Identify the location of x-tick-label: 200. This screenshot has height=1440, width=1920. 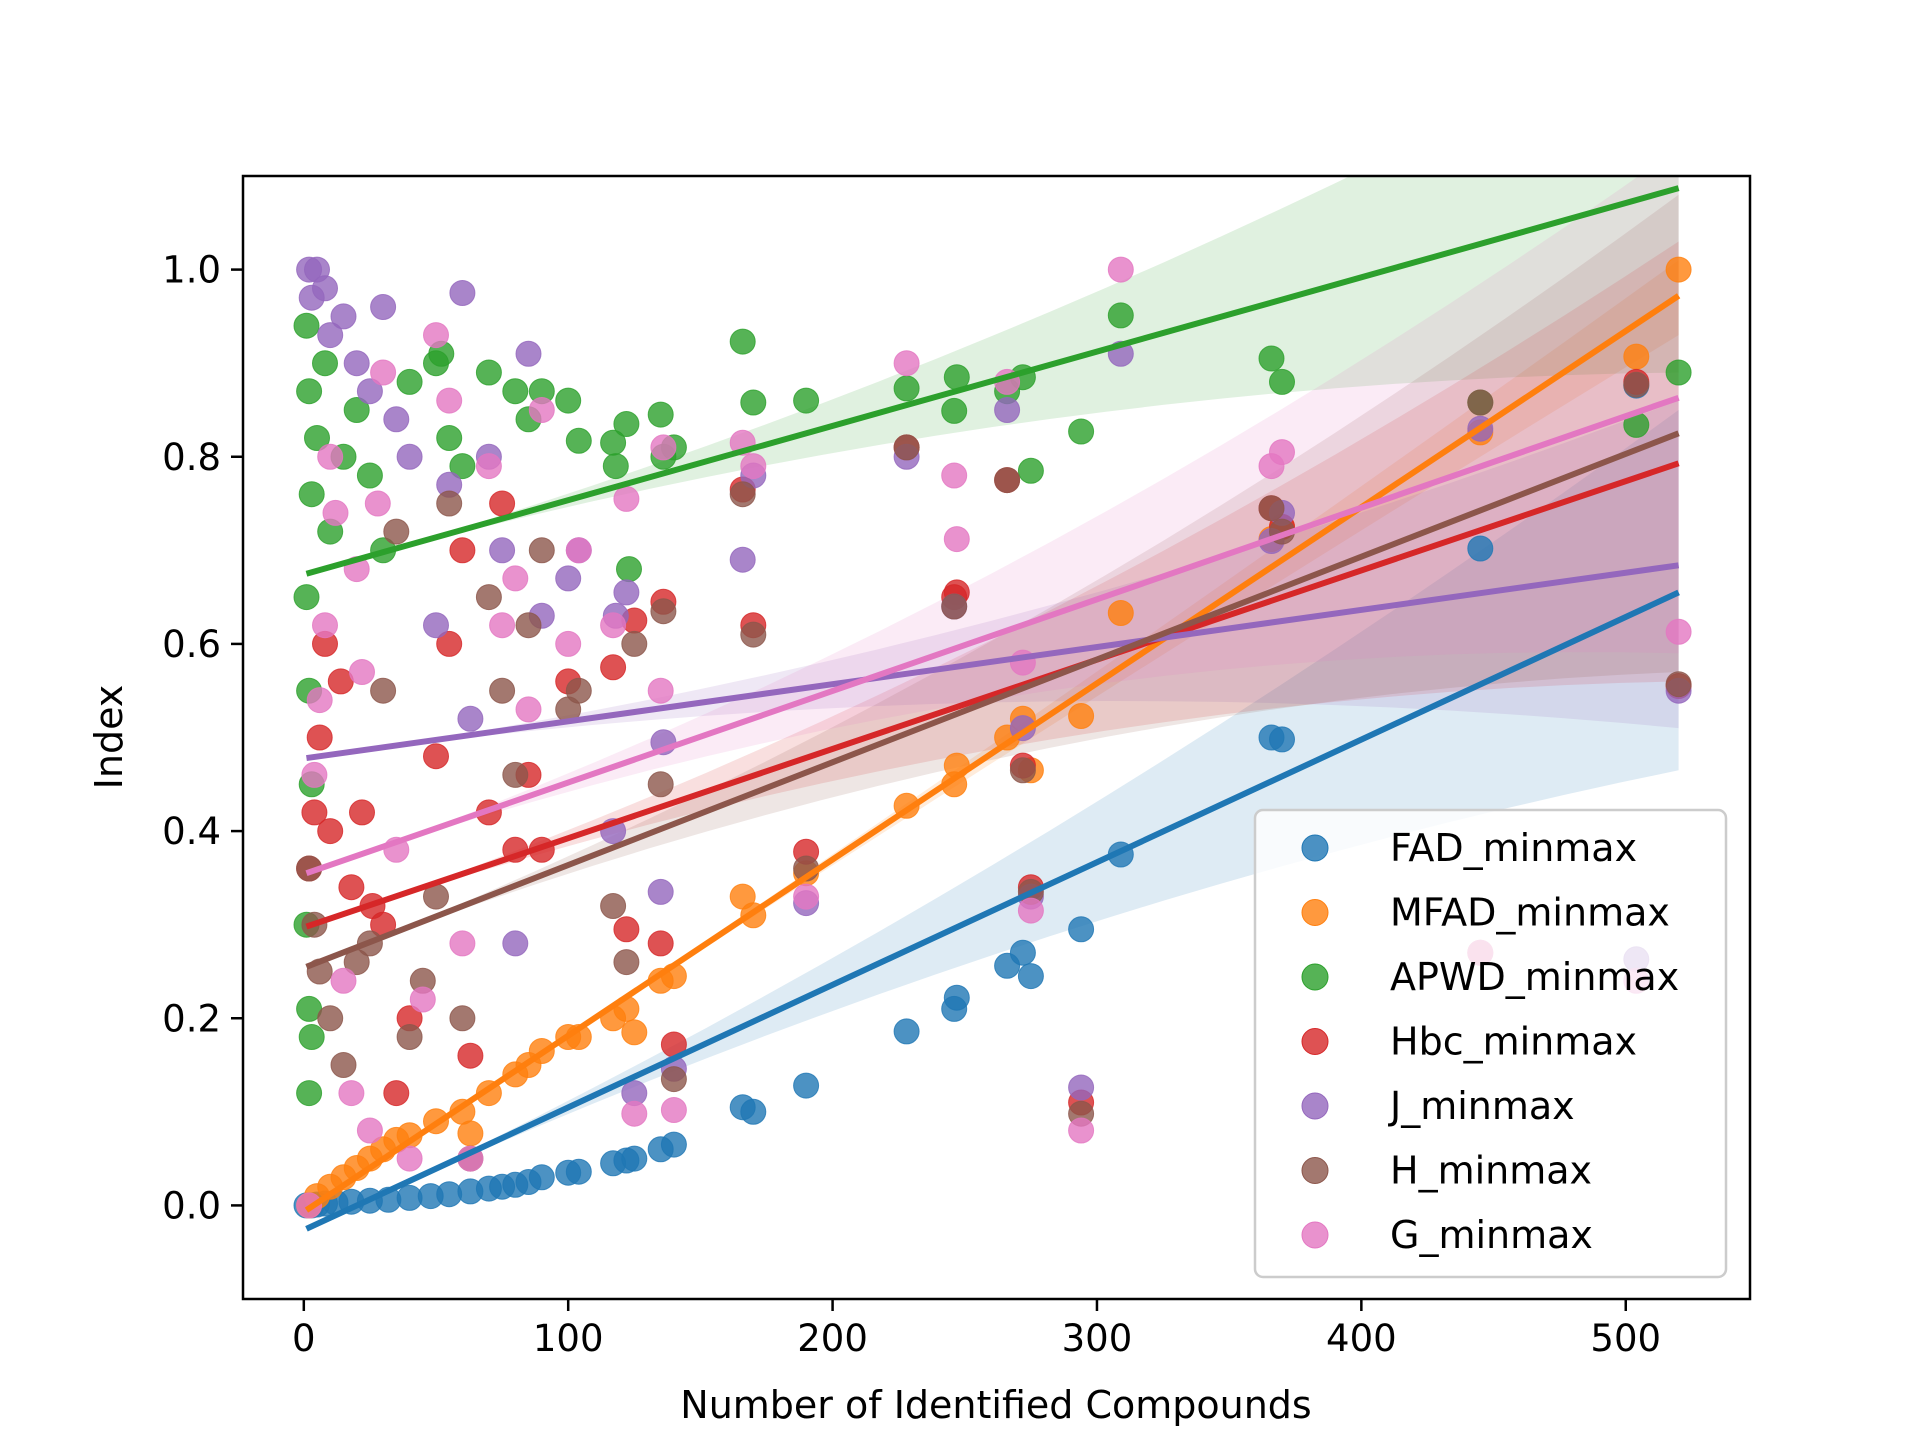
(832, 1338).